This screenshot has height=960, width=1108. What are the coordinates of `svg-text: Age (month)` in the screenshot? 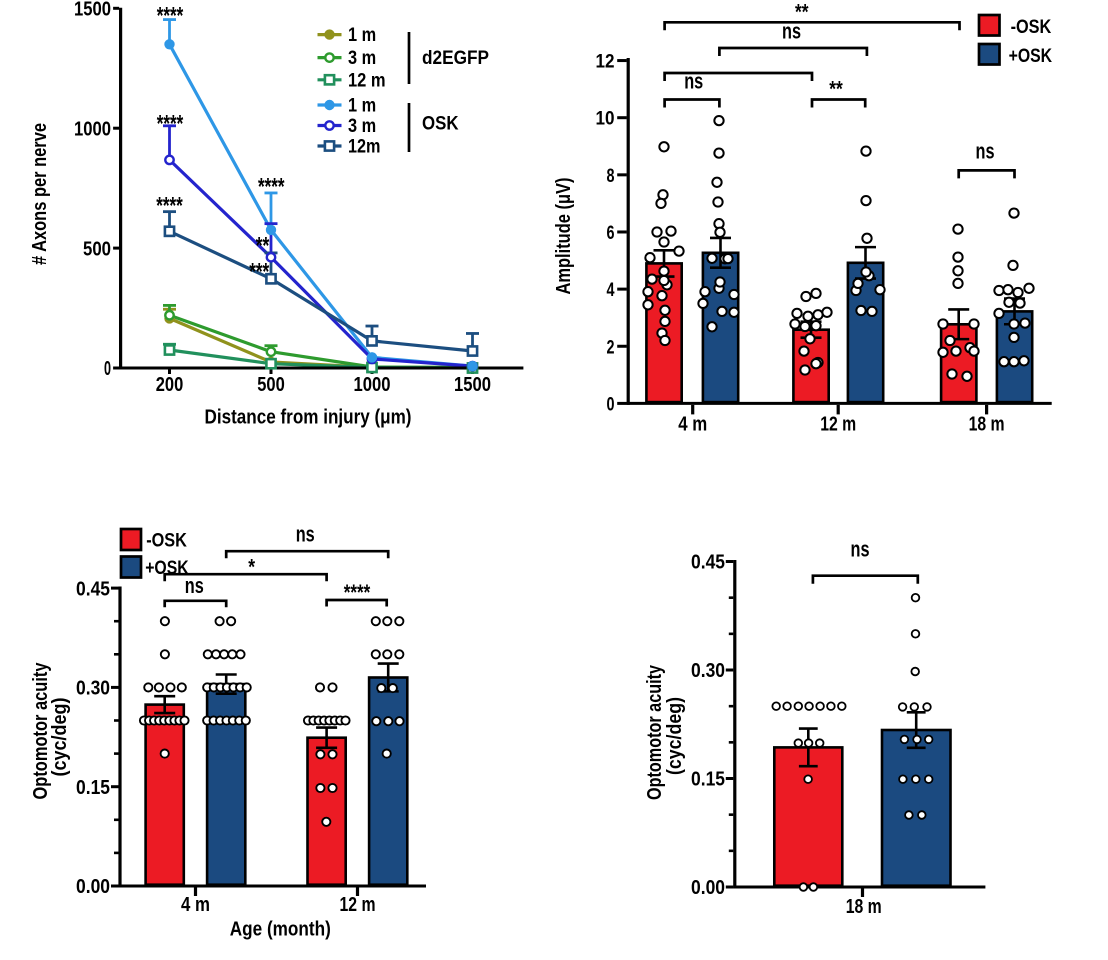 It's located at (280, 930).